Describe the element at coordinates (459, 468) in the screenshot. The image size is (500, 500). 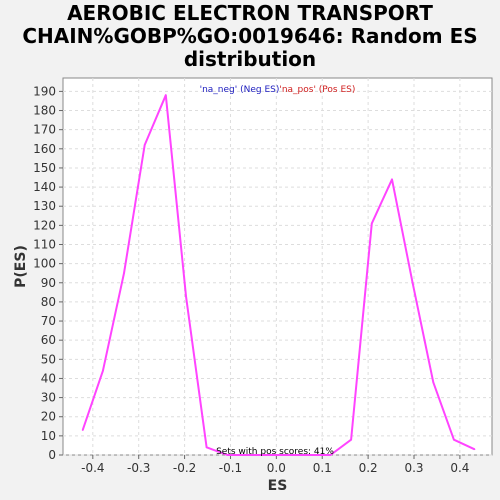
I see `x-tick-label: 0.4` at that location.